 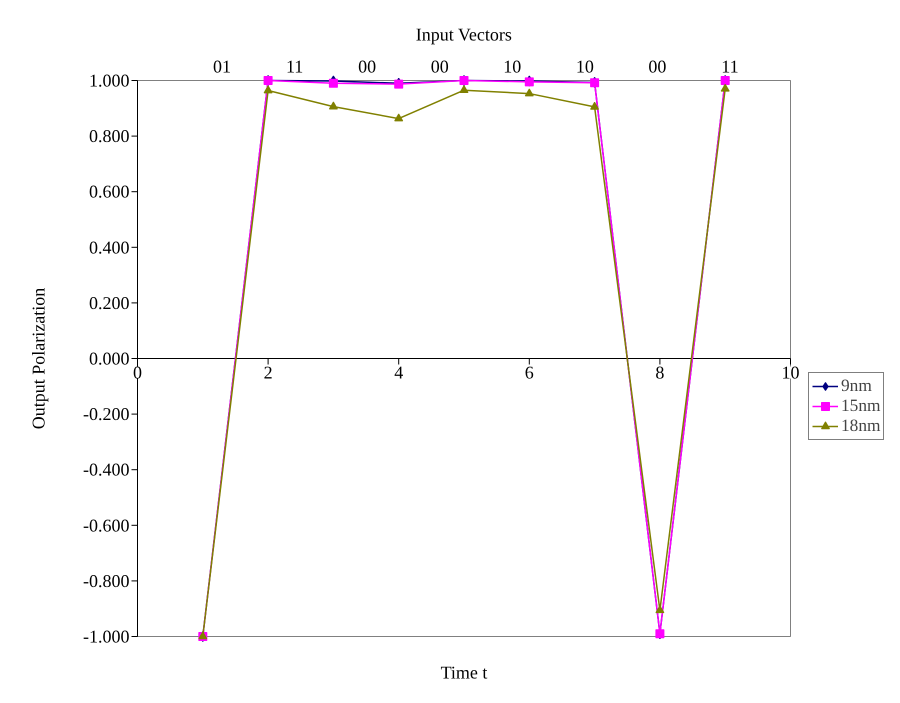 What do you see at coordinates (856, 386) in the screenshot?
I see `legend-label: 9nm` at bounding box center [856, 386].